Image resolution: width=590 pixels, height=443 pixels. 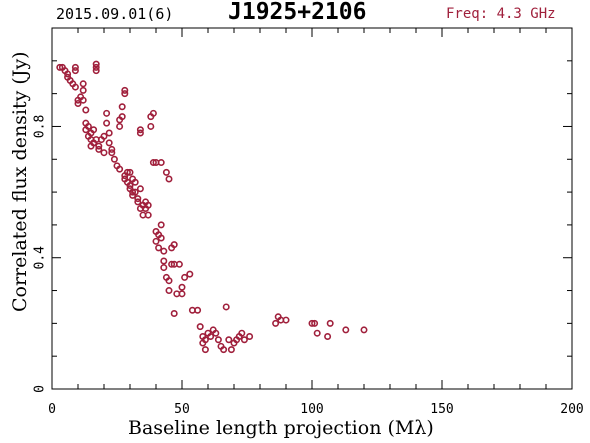 I want to click on x-tick-labels: 0 50 100 150 200, so click(x=316, y=409).